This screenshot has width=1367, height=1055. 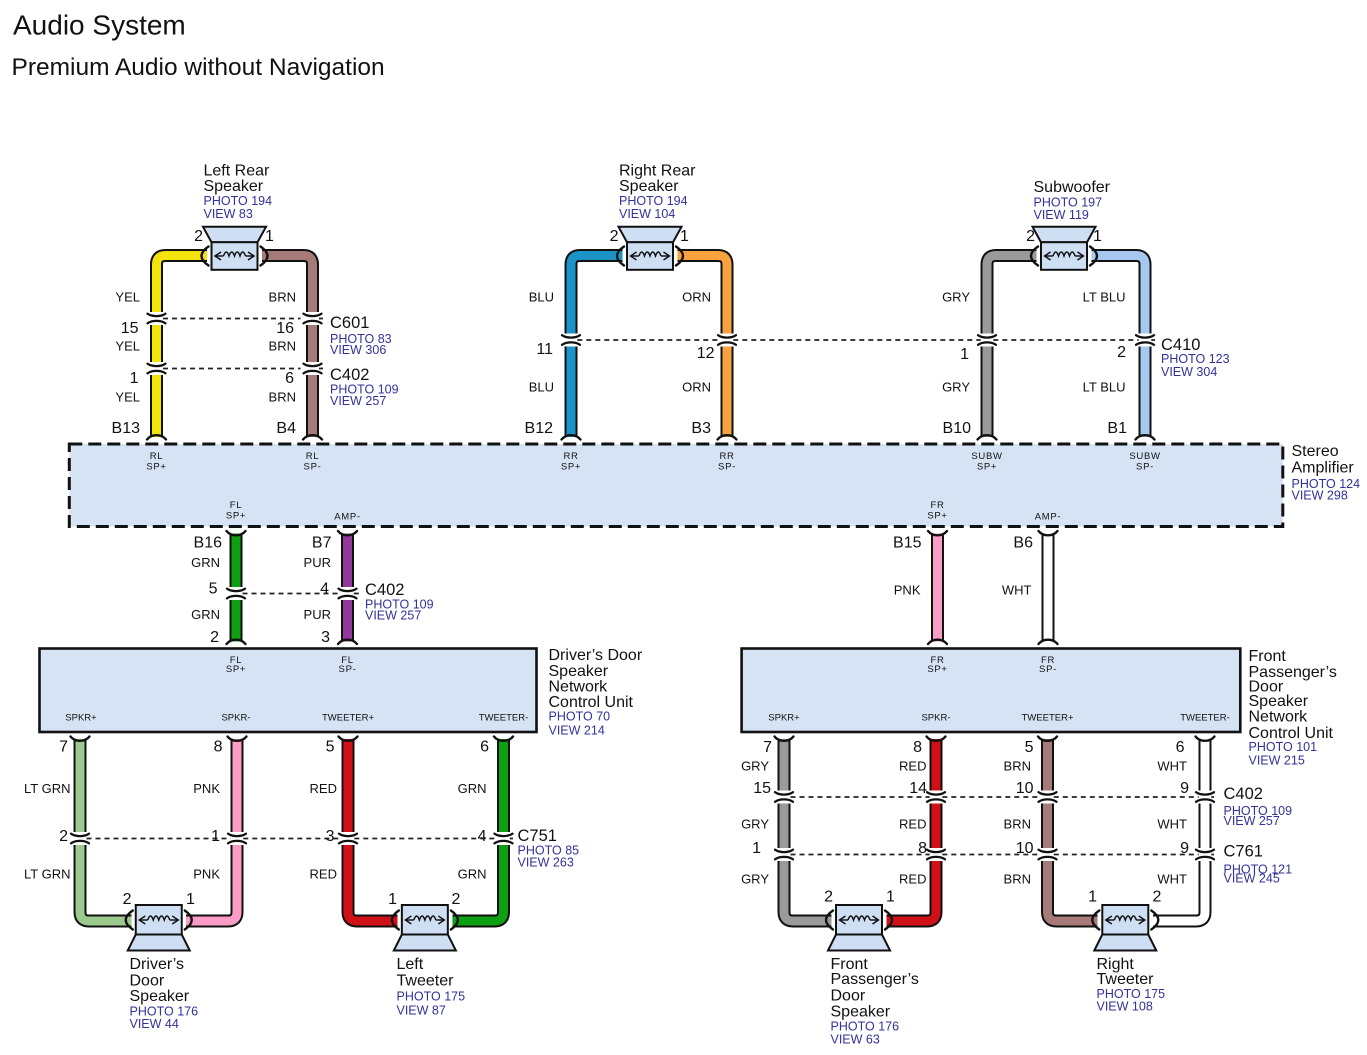 I want to click on svg-text: VIEW 83, so click(x=228, y=214).